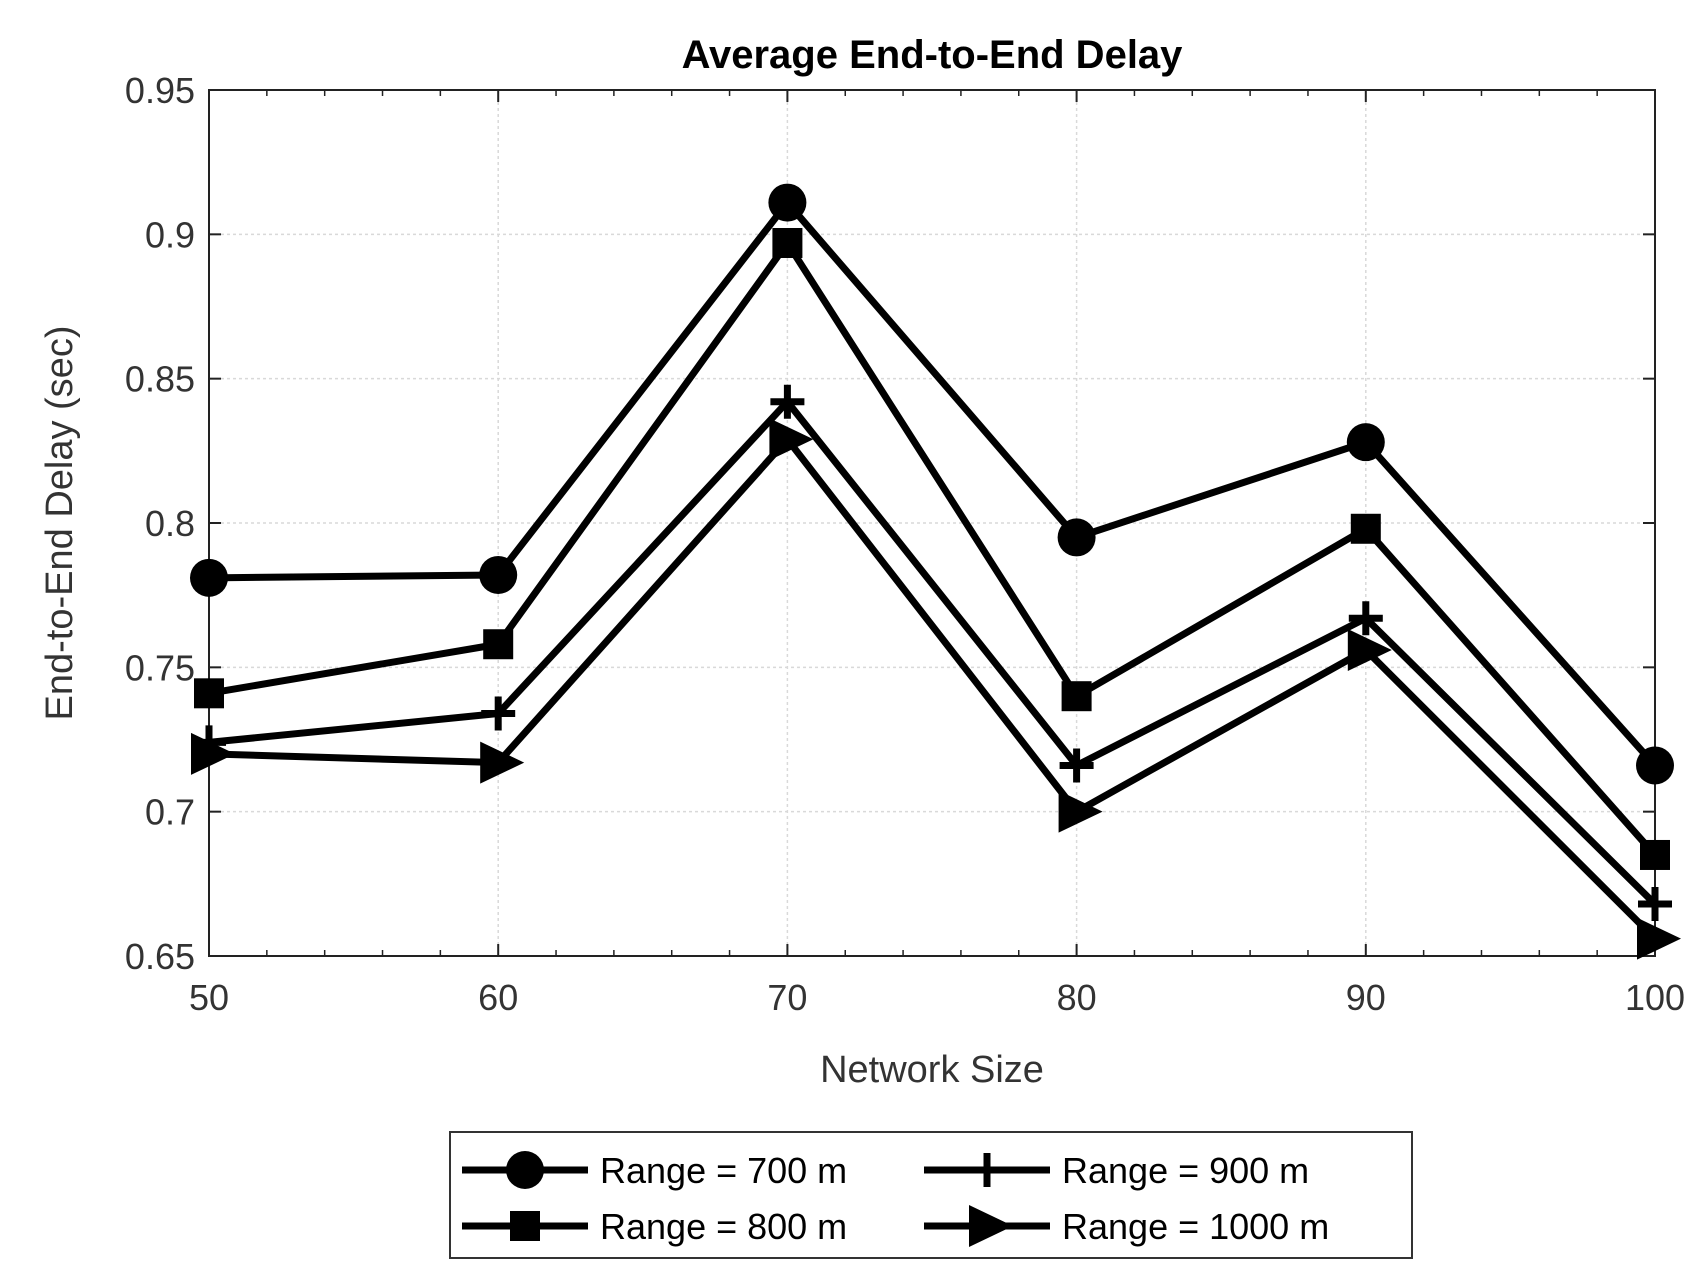 This screenshot has height=1286, width=1707. I want to click on x-tick-label: 90, so click(1366, 997).